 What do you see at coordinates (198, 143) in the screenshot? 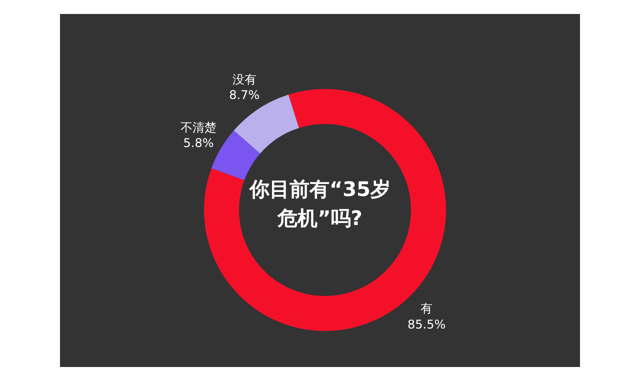
I see `data-label: 5.8%` at bounding box center [198, 143].